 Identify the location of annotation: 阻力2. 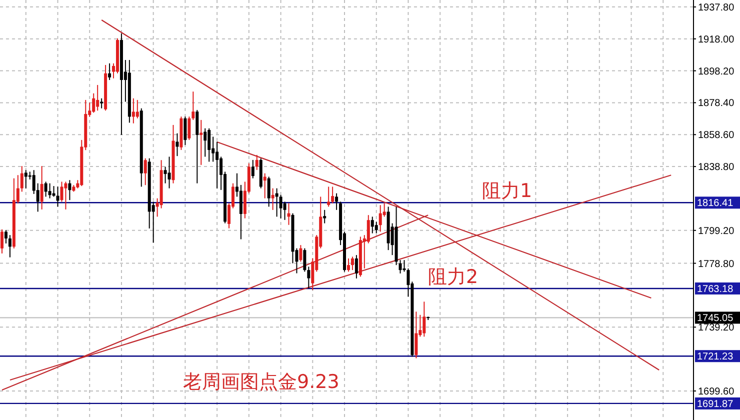
(453, 277).